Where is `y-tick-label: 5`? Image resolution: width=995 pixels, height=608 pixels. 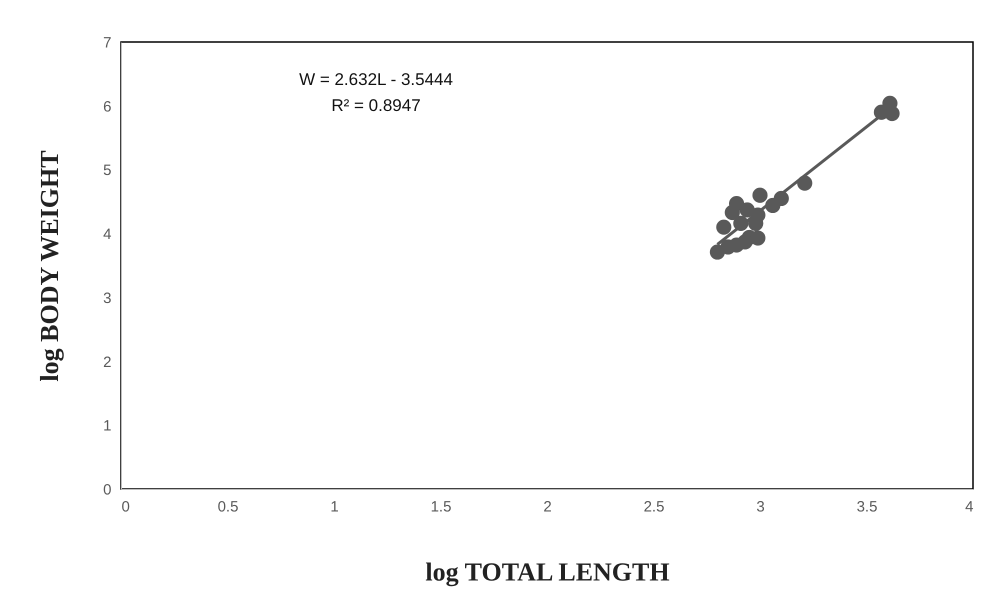
y-tick-label: 5 is located at coordinates (107, 171).